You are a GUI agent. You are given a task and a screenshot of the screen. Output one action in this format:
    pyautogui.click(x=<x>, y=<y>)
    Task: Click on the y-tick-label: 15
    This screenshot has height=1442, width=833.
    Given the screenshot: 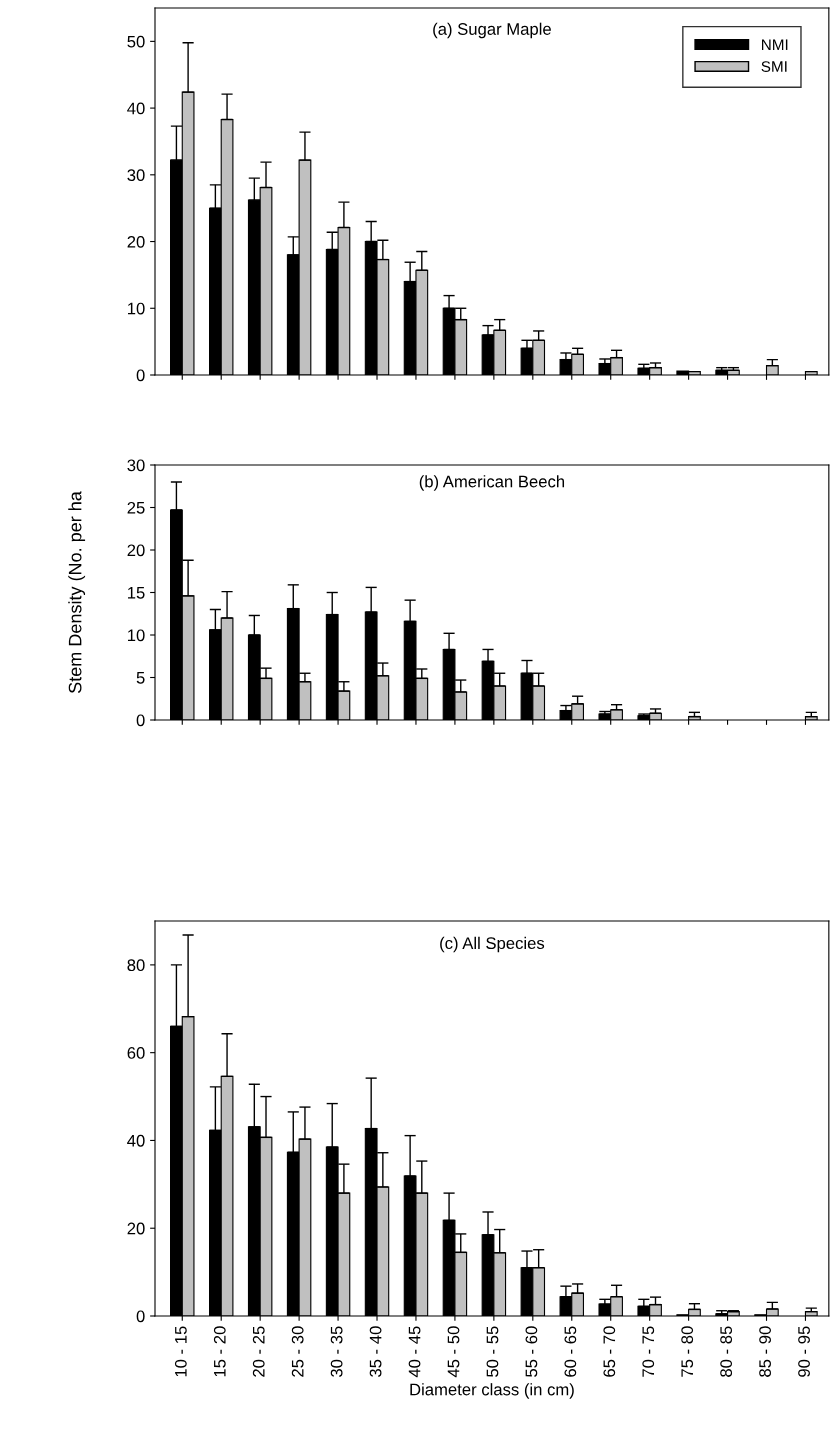 What is the action you would take?
    pyautogui.click(x=136, y=593)
    